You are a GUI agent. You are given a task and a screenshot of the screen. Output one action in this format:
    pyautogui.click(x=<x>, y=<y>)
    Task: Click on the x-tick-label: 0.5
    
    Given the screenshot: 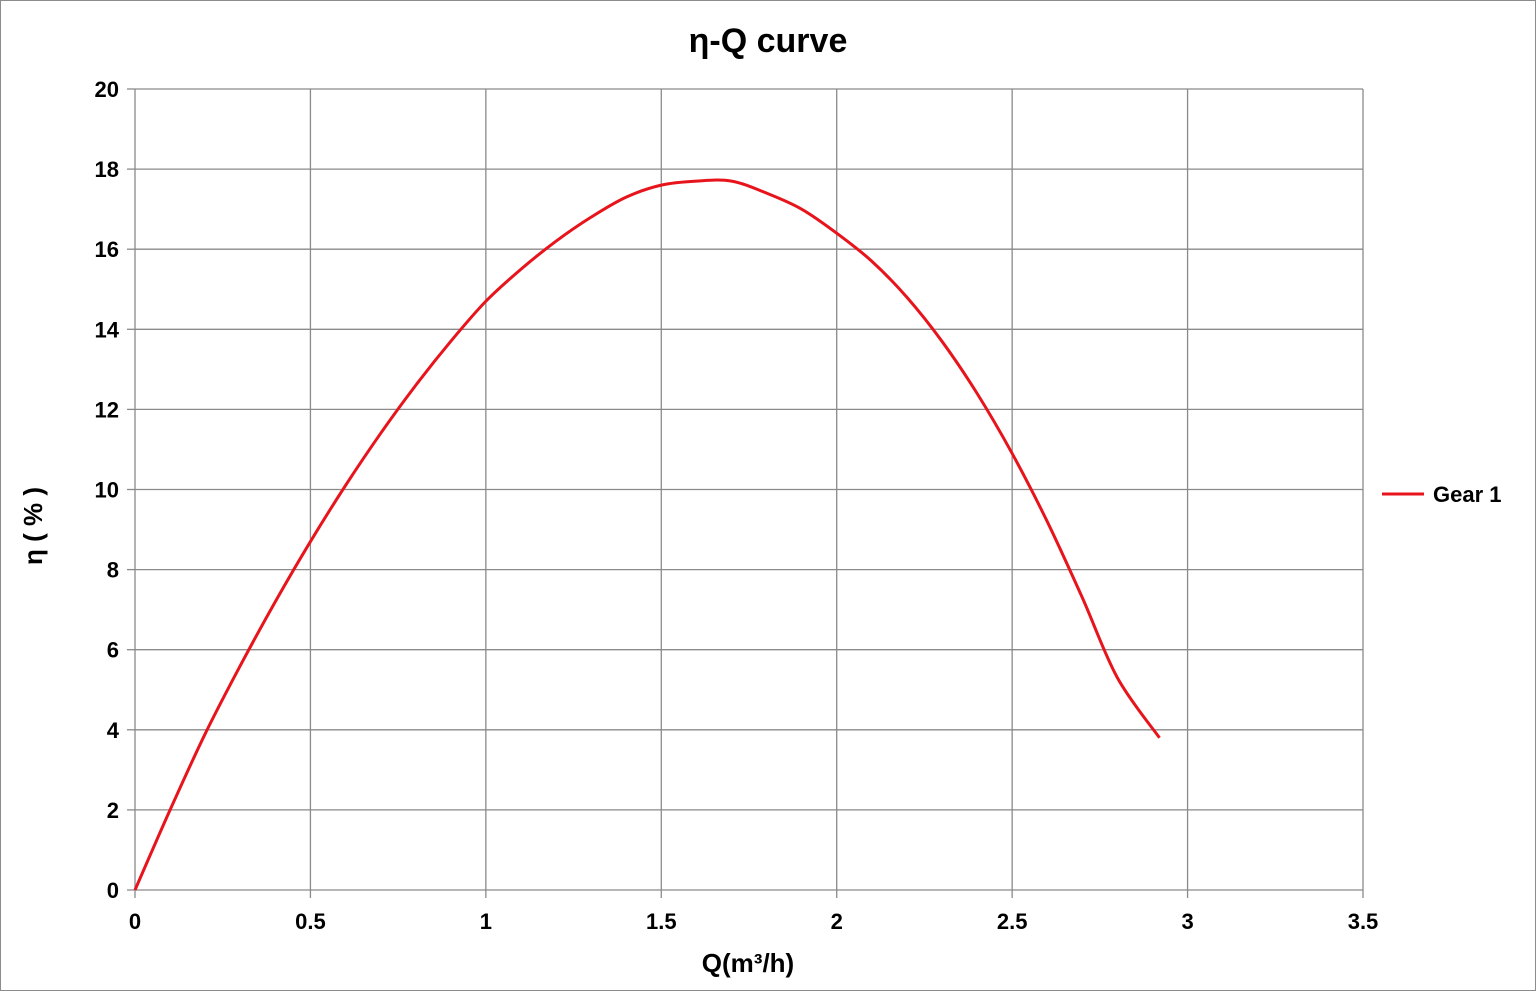 What is the action you would take?
    pyautogui.click(x=310, y=921)
    